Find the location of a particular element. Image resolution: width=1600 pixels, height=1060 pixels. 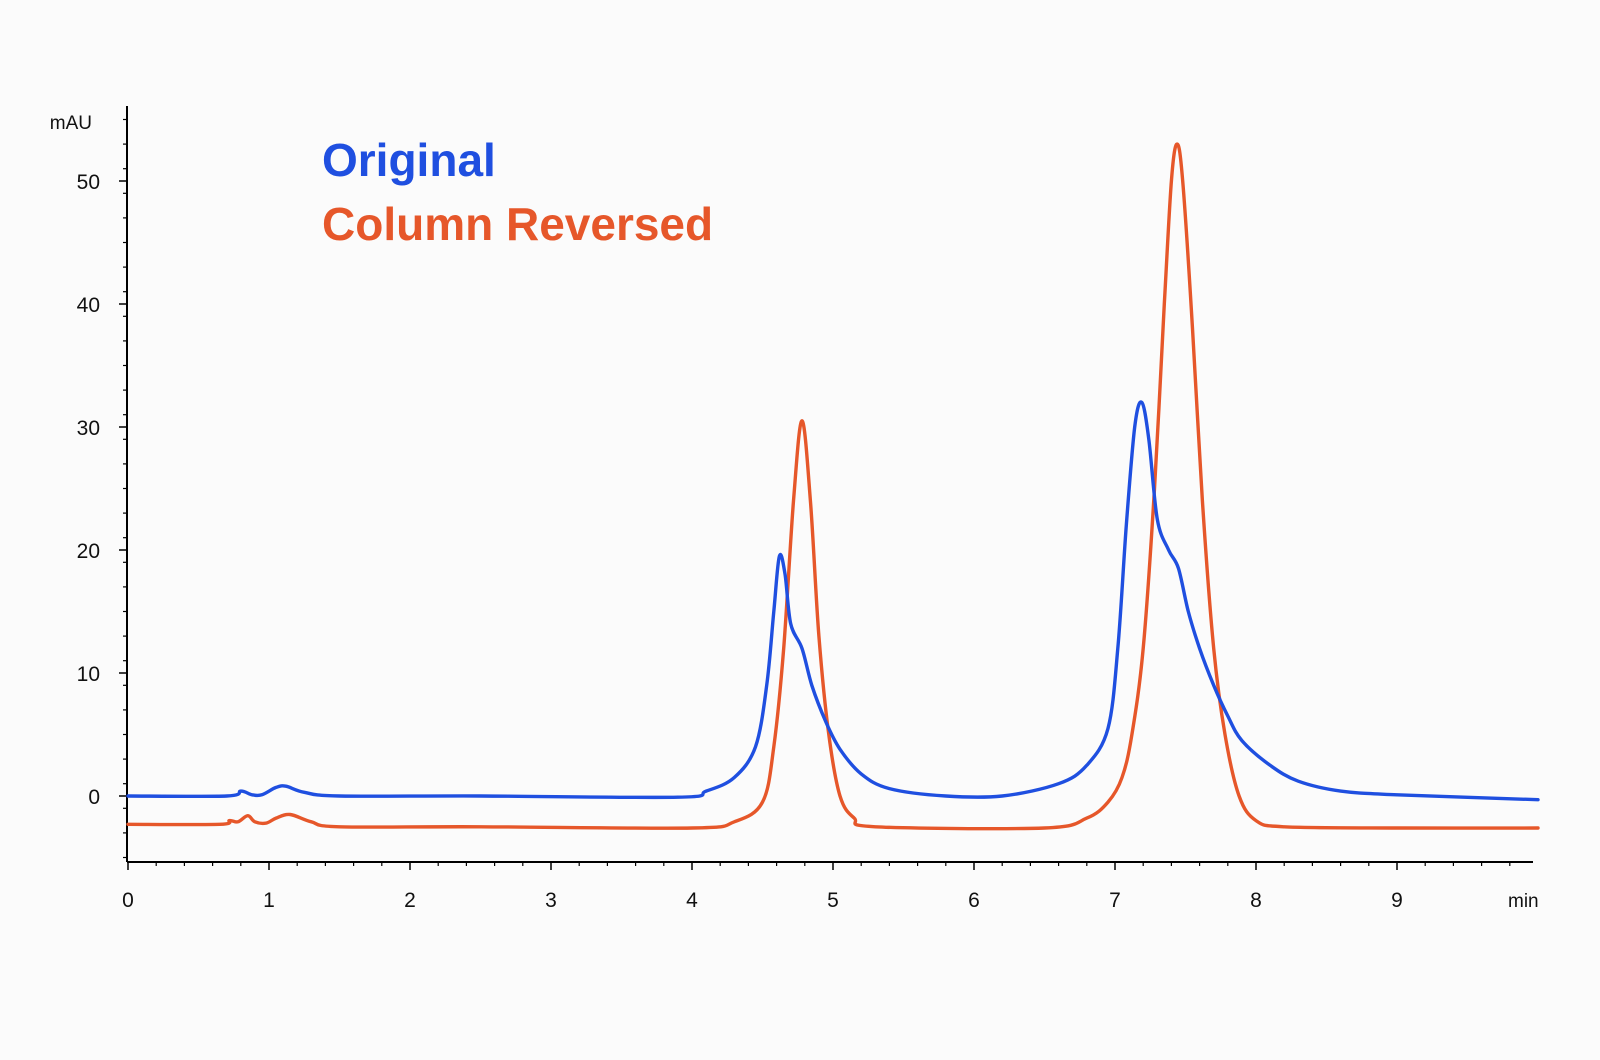

x-tick-label: 0 is located at coordinates (128, 900).